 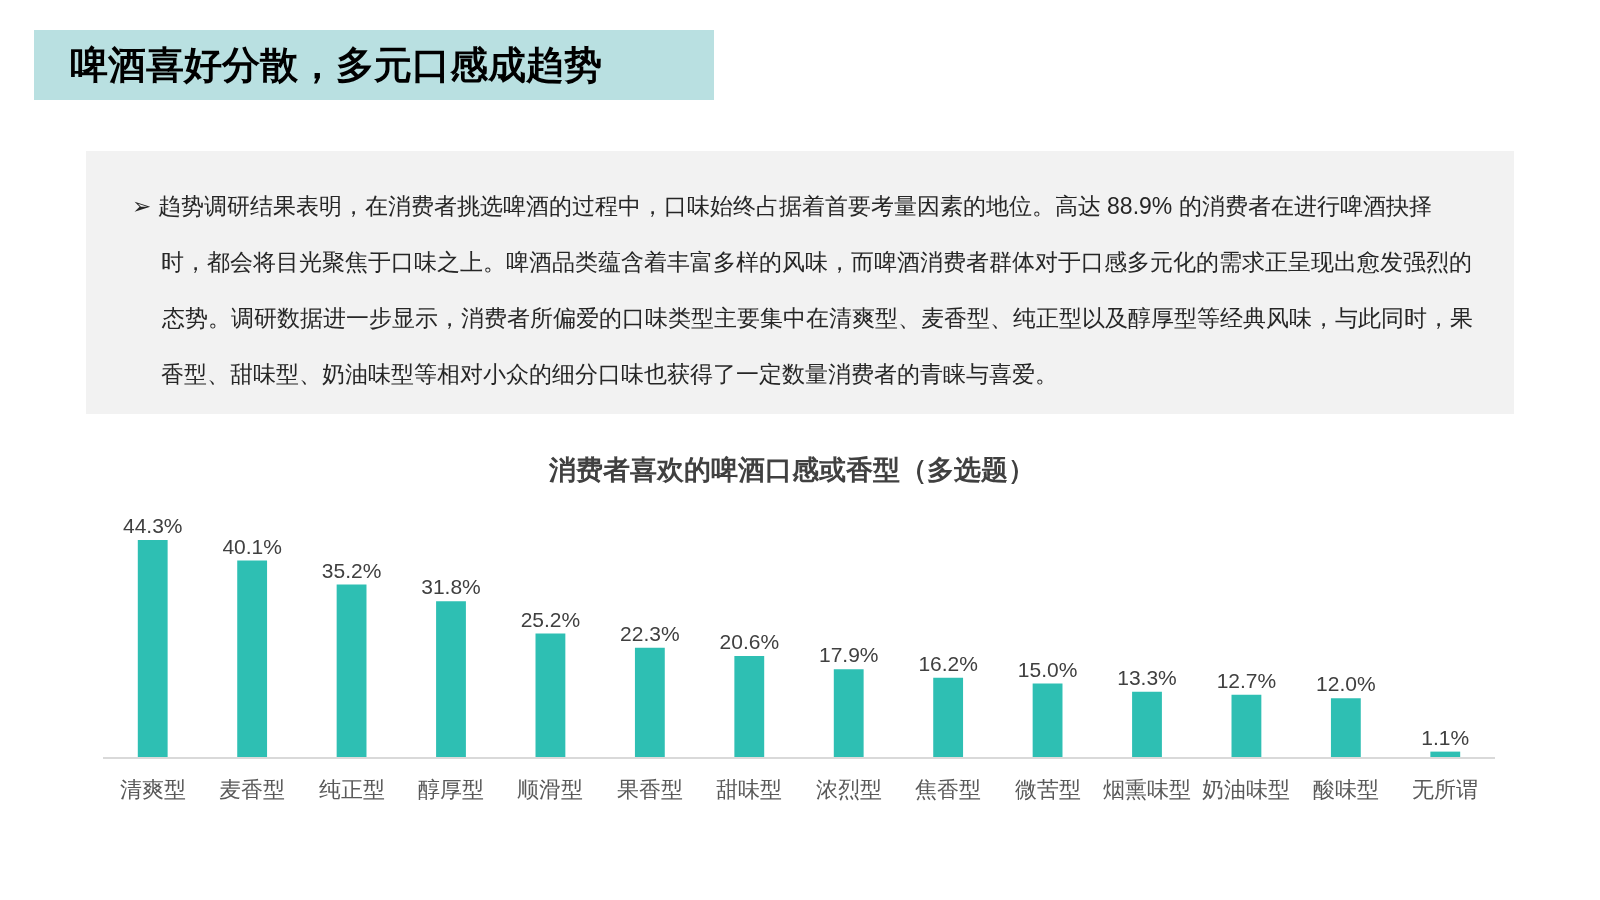 I want to click on data-label: 12.0%, so click(x=1346, y=684).